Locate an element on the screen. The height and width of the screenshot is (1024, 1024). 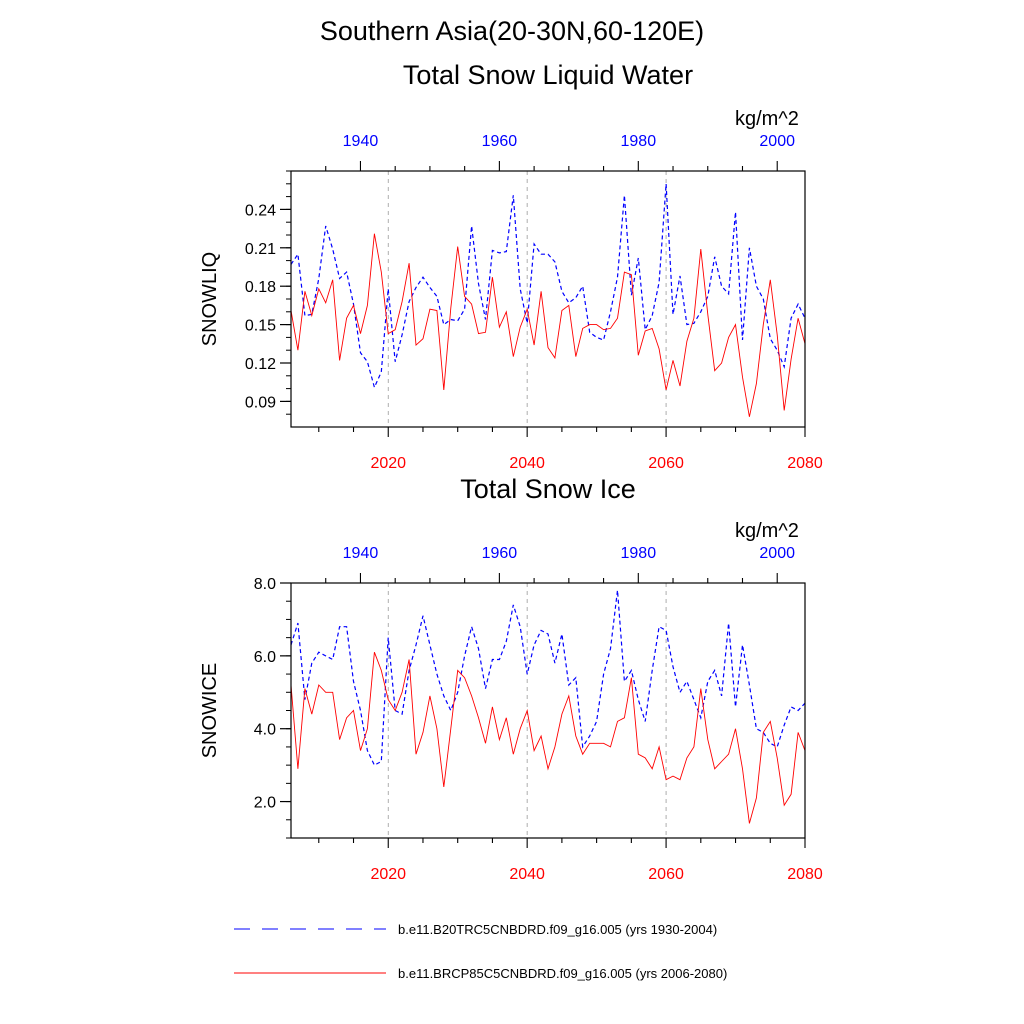
snowice-bottom-tick-label: 2020 is located at coordinates (388, 874).